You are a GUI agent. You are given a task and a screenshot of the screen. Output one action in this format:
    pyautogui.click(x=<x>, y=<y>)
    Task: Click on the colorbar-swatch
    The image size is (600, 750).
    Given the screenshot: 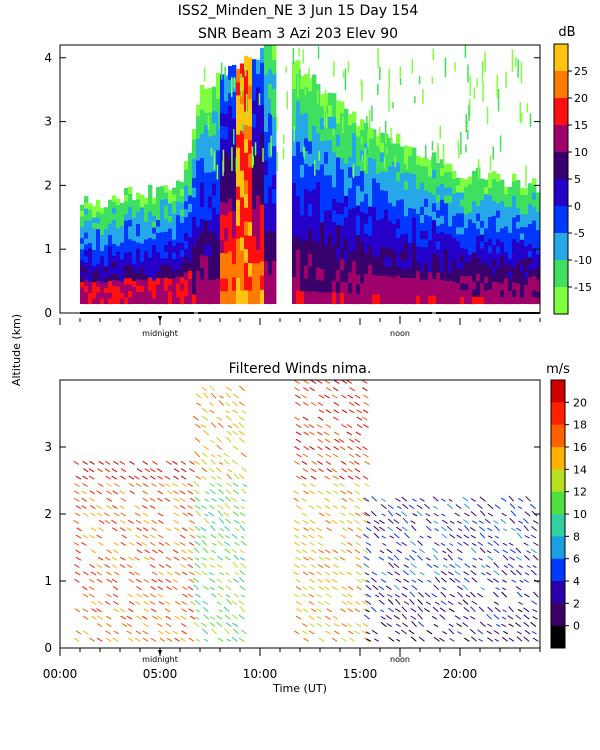 What is the action you would take?
    pyautogui.click(x=558, y=480)
    